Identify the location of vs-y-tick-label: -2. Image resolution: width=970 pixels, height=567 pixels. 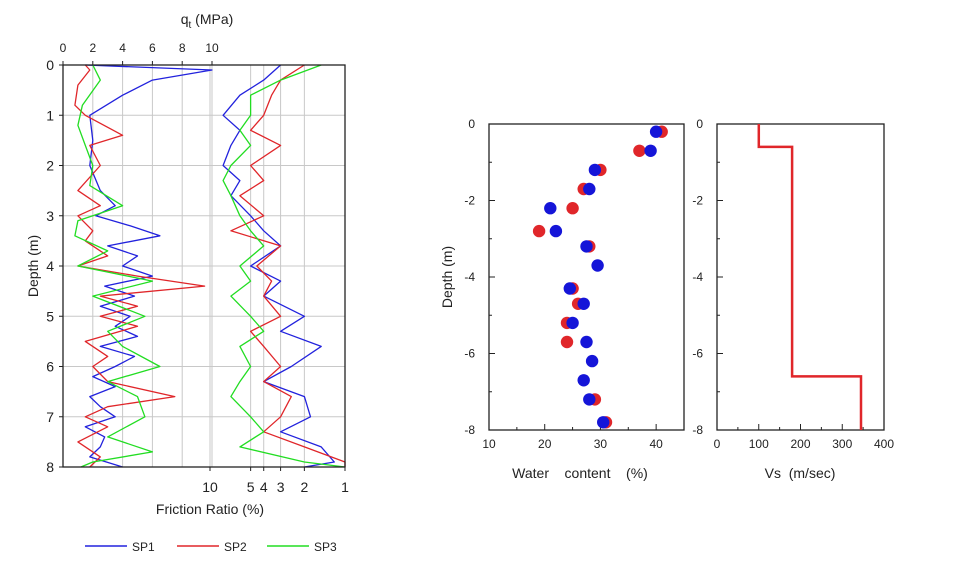
(697, 201).